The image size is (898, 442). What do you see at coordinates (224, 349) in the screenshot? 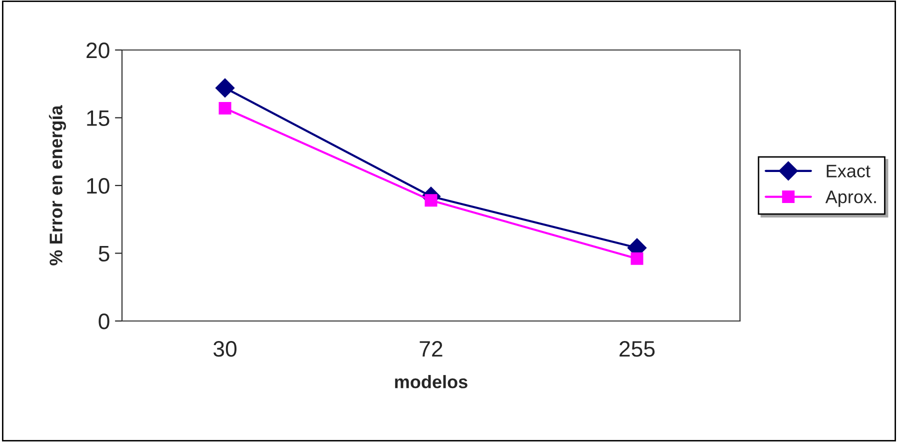
I see `x-tick-label: 30` at bounding box center [224, 349].